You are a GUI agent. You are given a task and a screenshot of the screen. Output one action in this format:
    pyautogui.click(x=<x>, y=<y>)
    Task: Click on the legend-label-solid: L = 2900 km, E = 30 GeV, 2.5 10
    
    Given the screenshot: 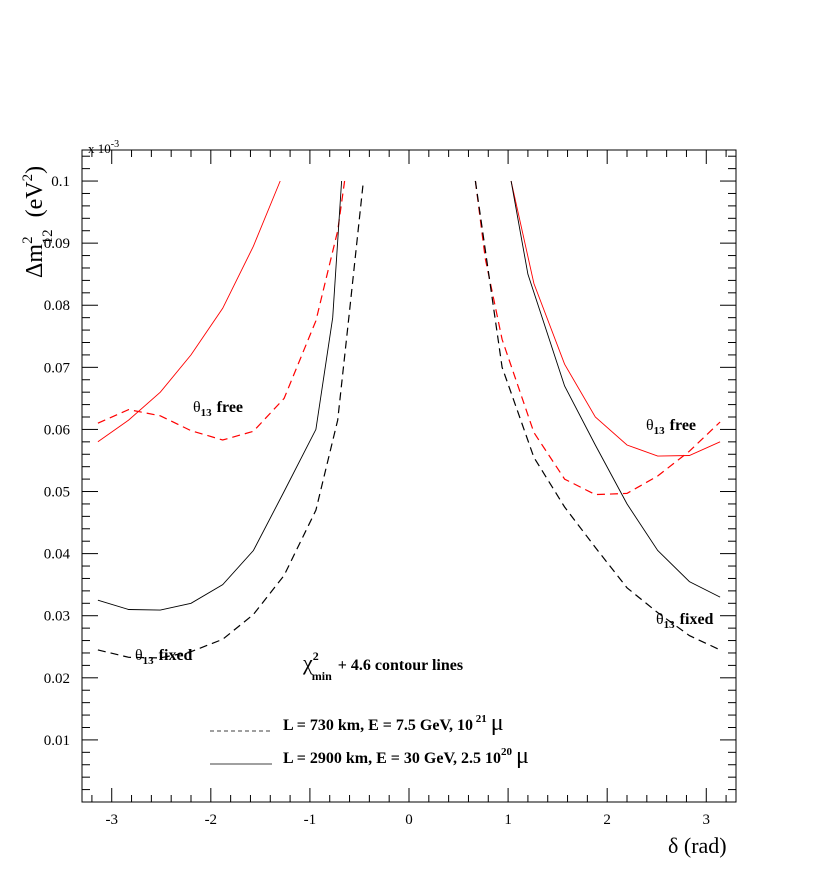 What is the action you would take?
    pyautogui.click(x=392, y=758)
    